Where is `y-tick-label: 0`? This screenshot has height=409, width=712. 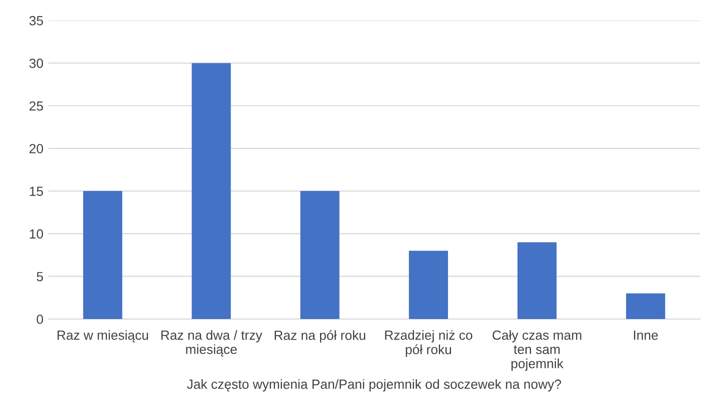
y-tick-label: 0 is located at coordinates (40, 319).